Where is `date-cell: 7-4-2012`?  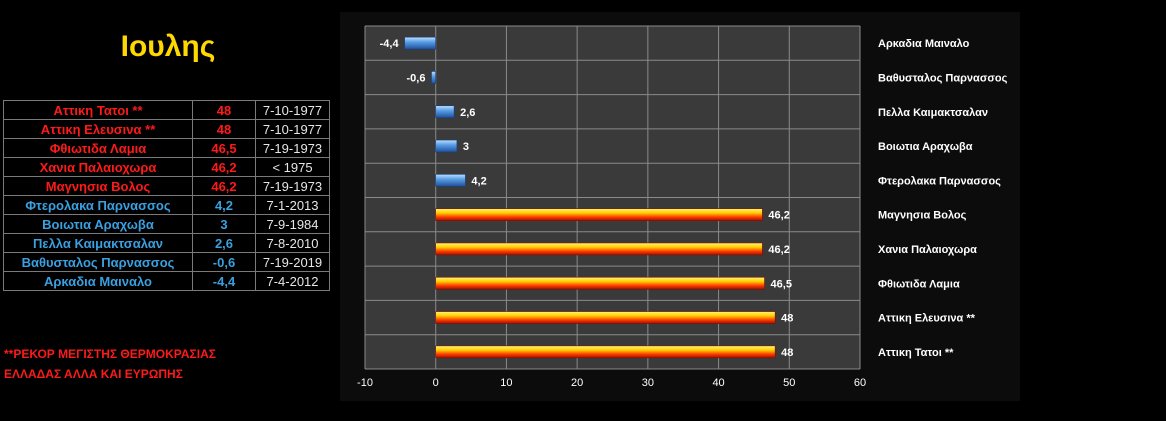
date-cell: 7-4-2012 is located at coordinates (292, 281).